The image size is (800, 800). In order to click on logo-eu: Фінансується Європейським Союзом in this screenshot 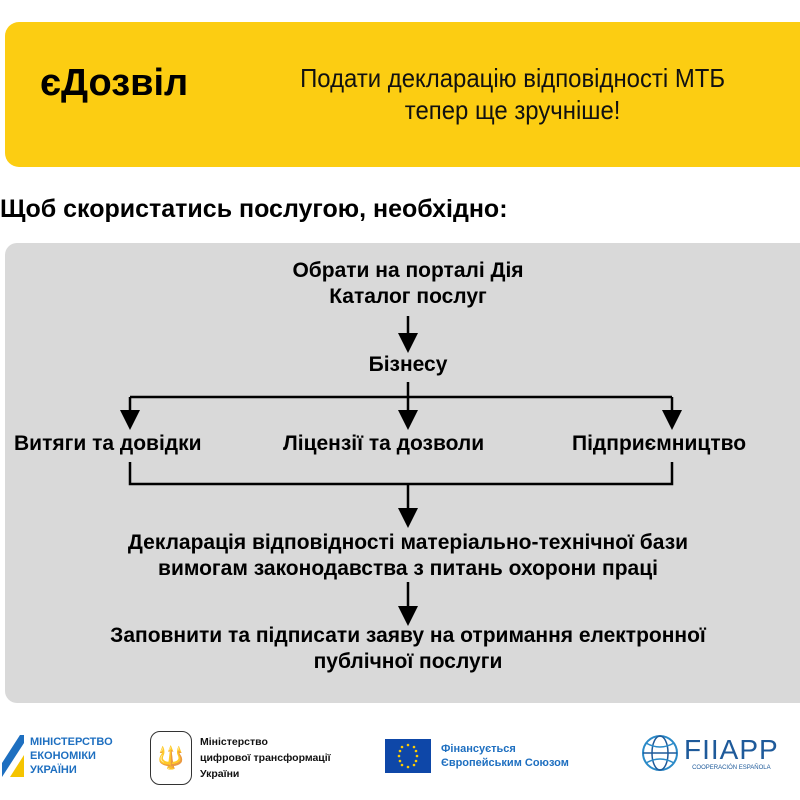, I will do `click(477, 756)`.